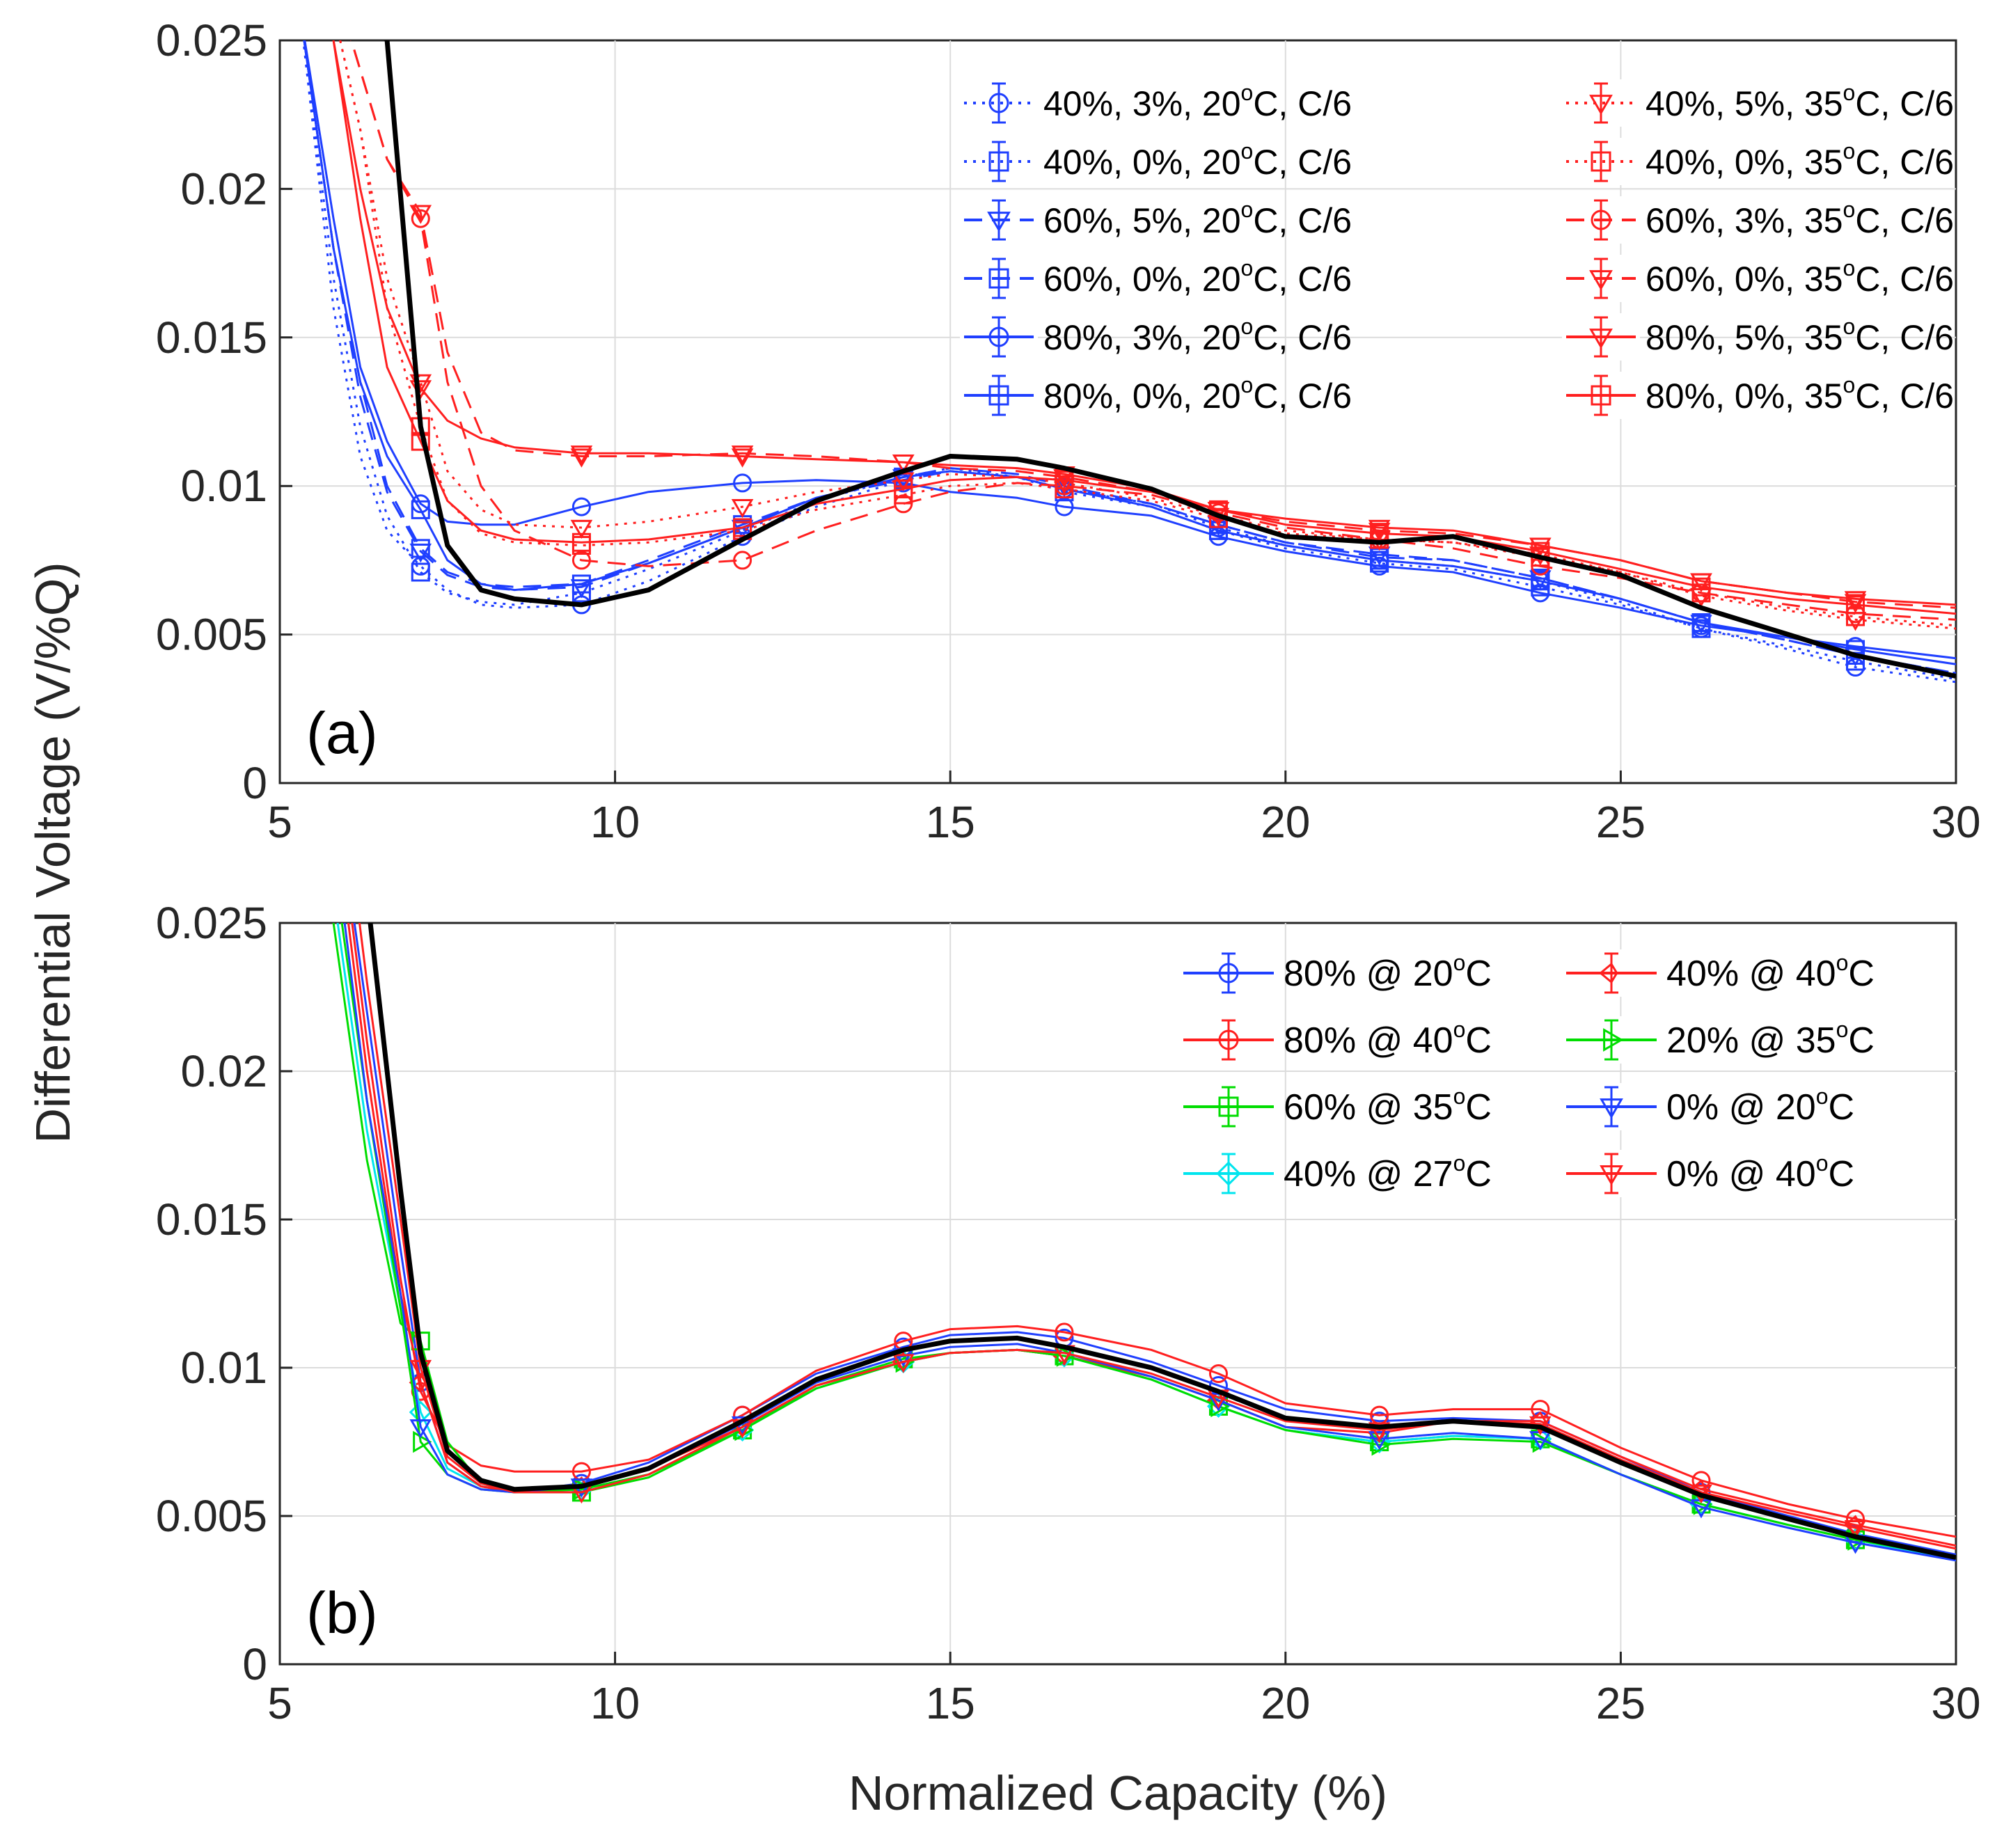 This screenshot has width=2004, height=1848. Describe the element at coordinates (279, 1703) in the screenshot. I see `x-tick-label: 5` at that location.